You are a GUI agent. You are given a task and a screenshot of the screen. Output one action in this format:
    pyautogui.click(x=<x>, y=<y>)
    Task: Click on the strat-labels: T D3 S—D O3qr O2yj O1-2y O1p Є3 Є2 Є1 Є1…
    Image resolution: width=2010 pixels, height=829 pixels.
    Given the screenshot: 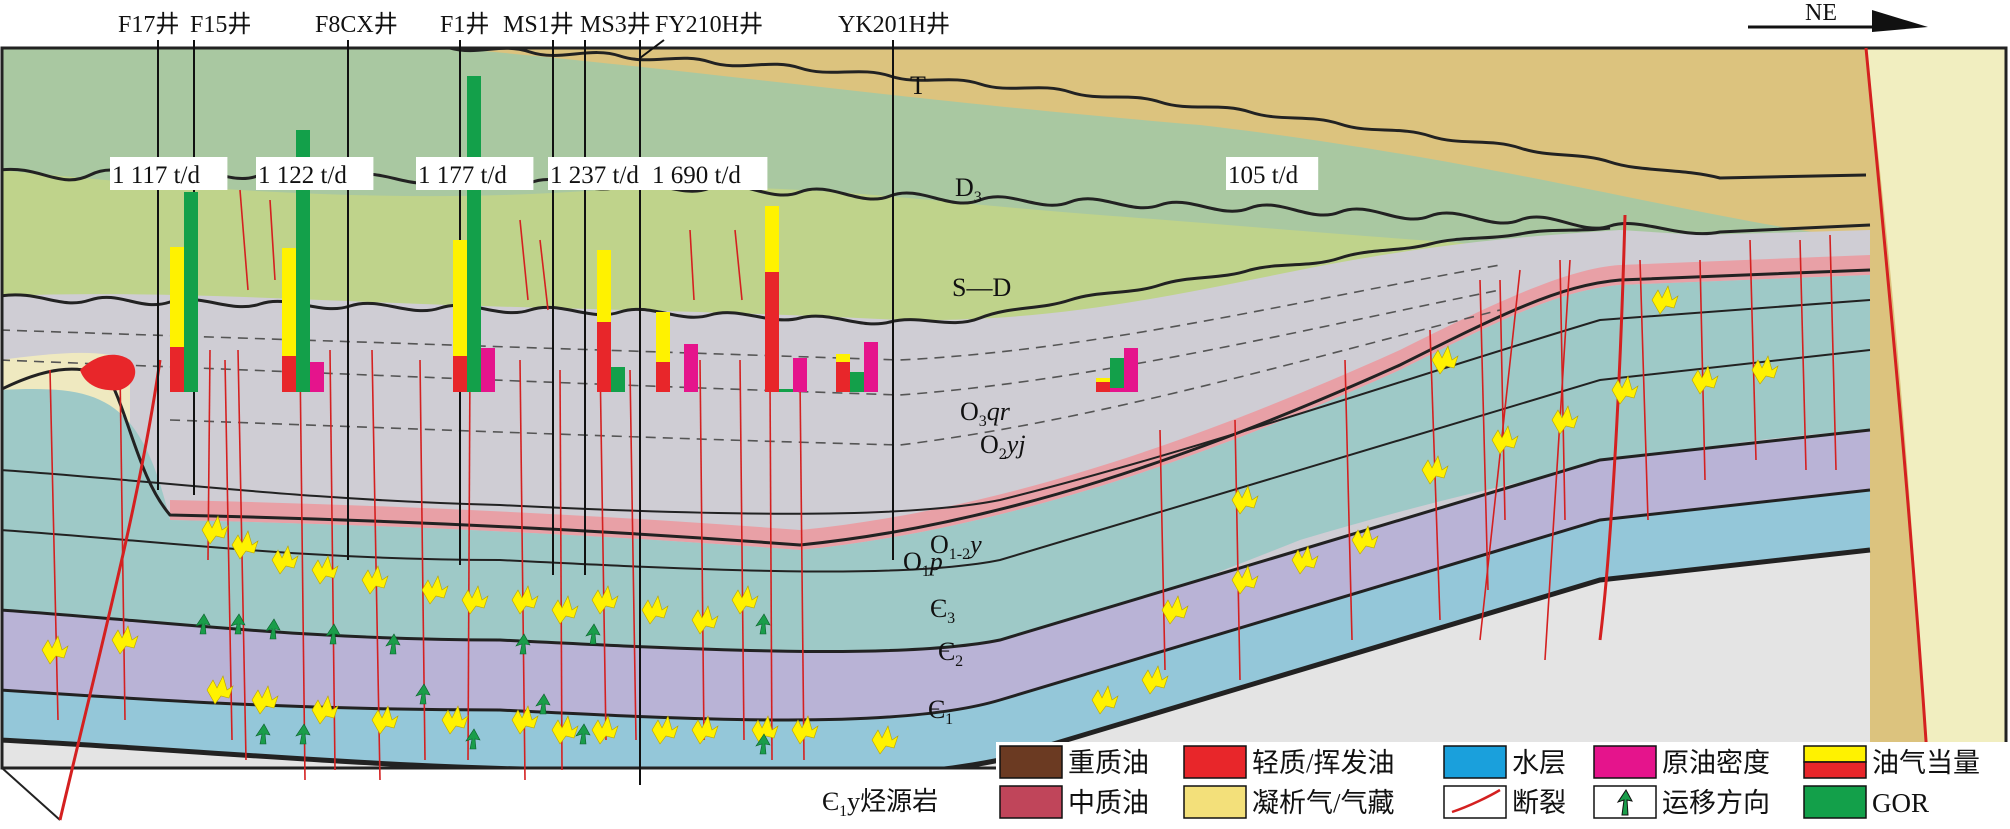 What is the action you would take?
    pyautogui.click(x=924, y=445)
    